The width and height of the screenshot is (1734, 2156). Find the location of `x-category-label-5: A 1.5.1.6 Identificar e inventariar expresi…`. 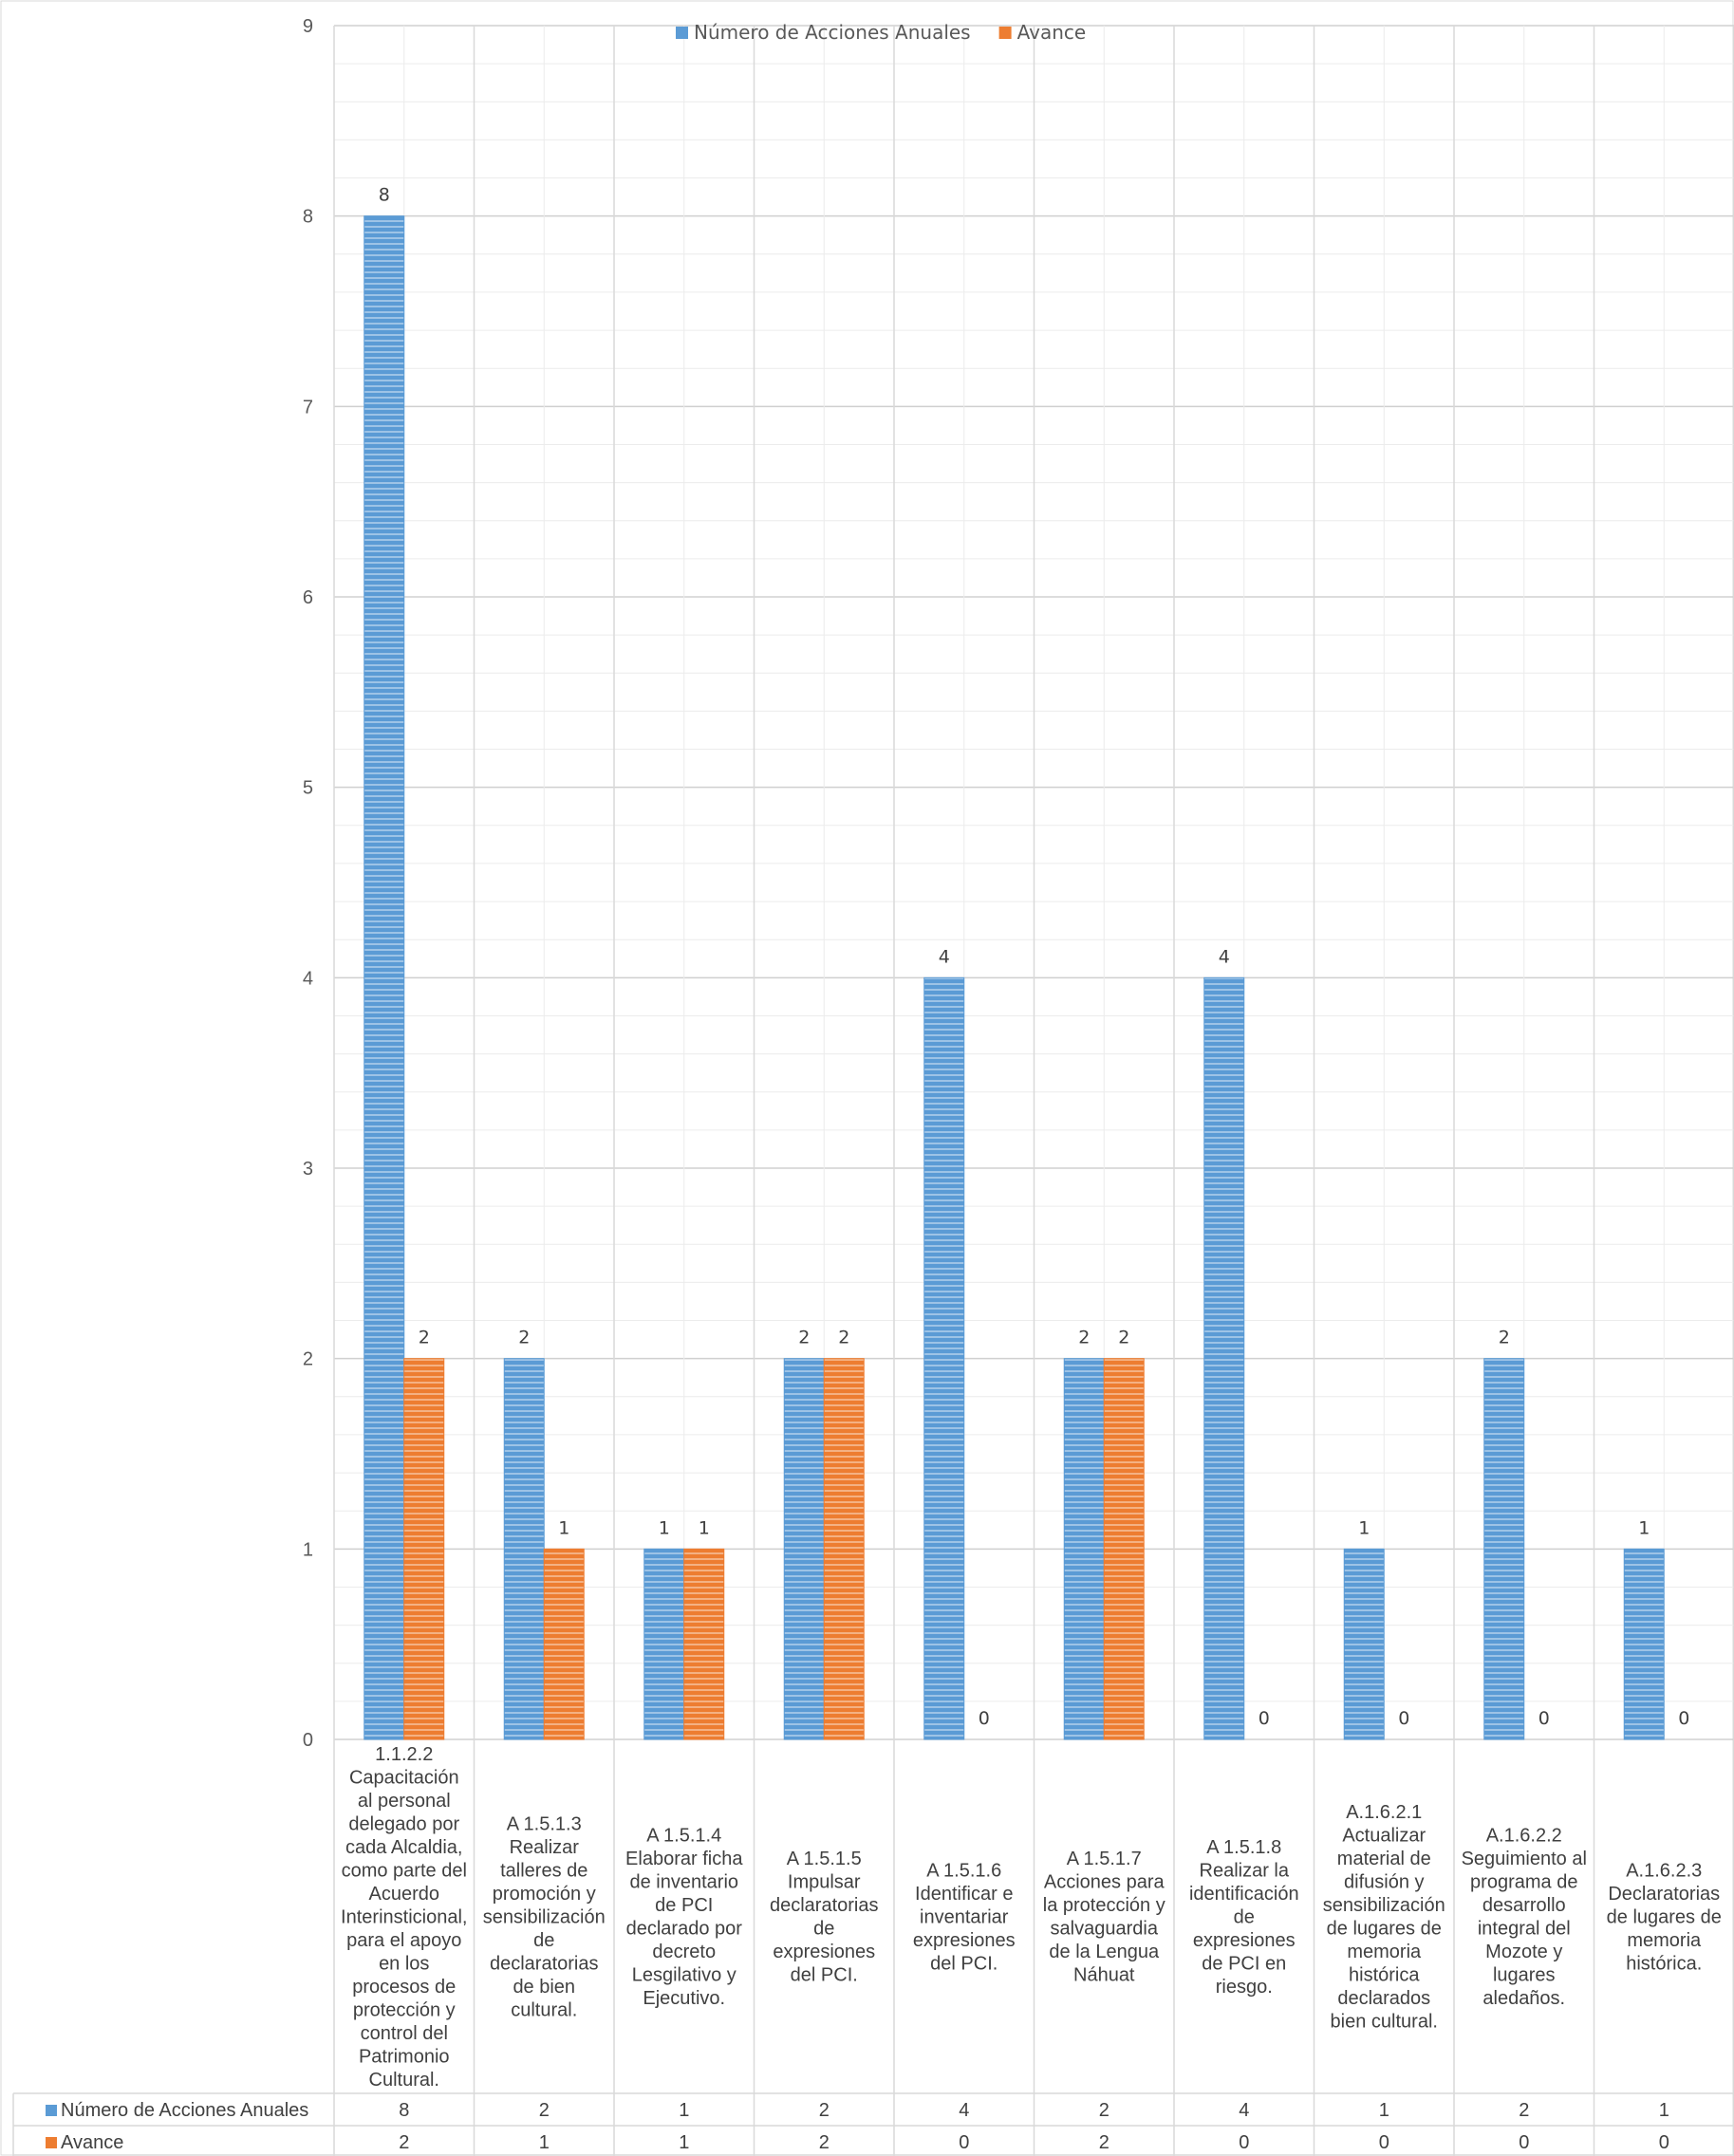

x-category-label-5: A 1.5.1.6 Identificar e inventariar expresi… is located at coordinates (964, 1917).